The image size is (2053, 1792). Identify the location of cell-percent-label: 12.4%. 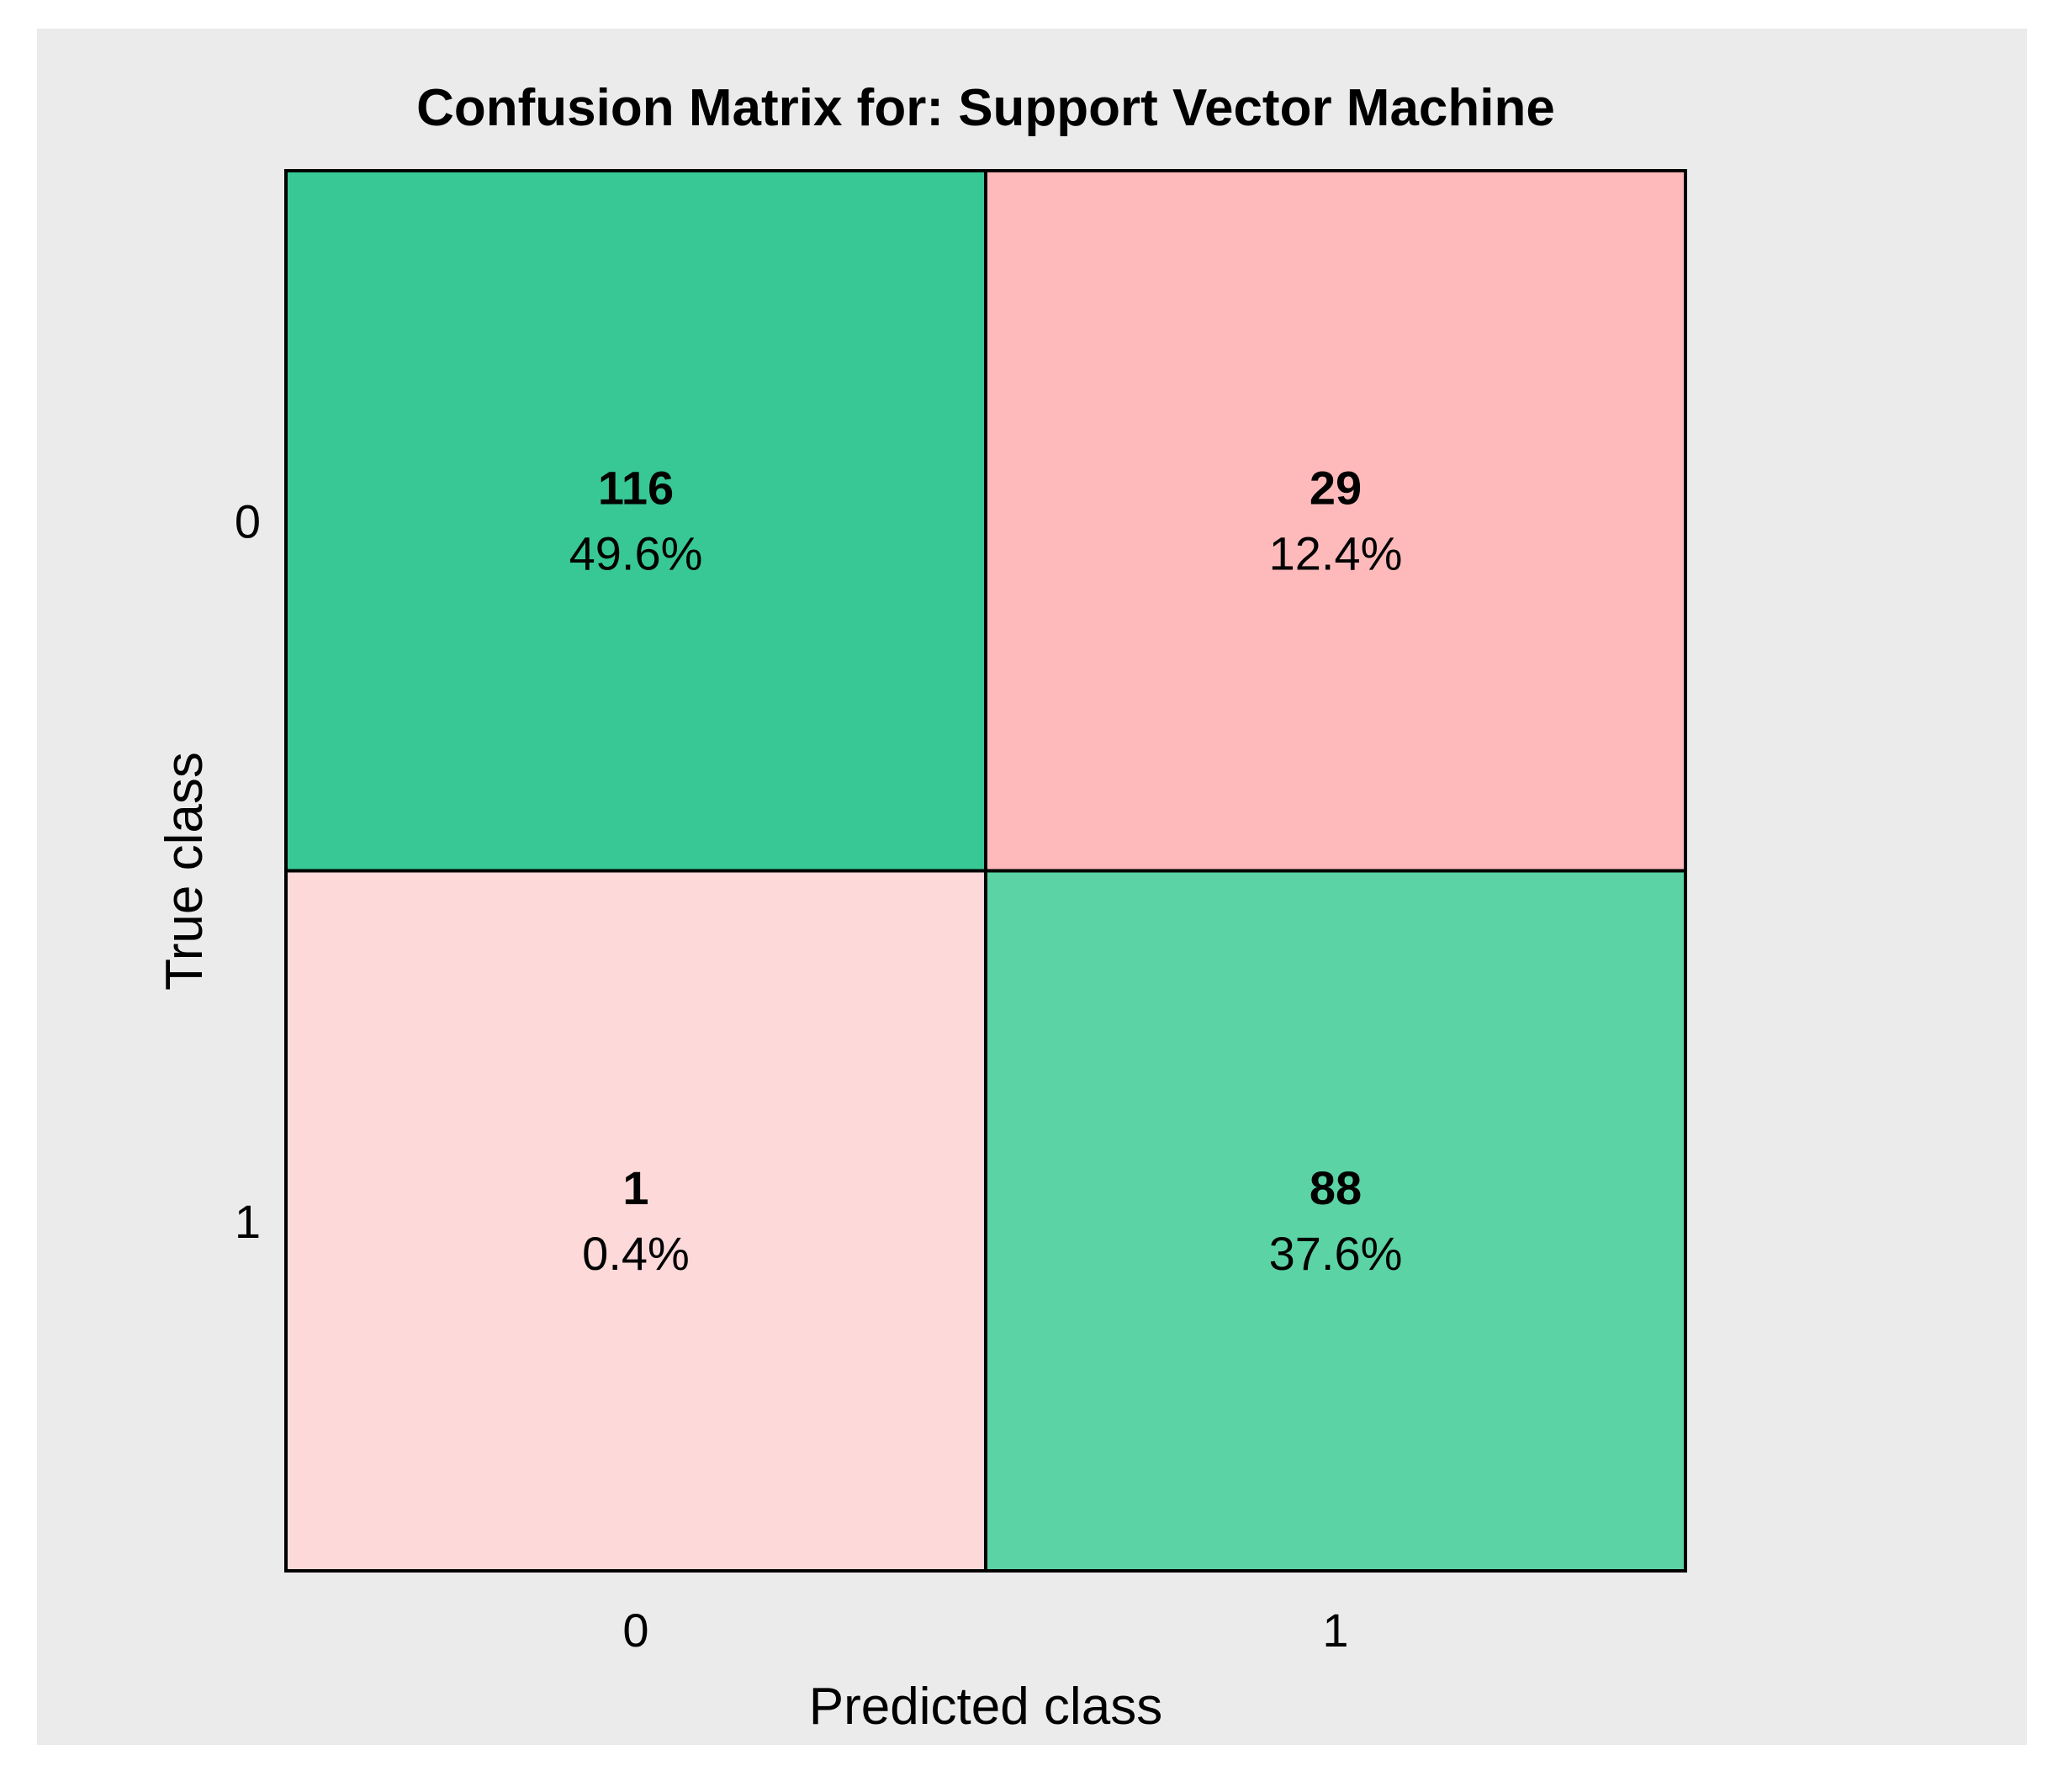
(1336, 552).